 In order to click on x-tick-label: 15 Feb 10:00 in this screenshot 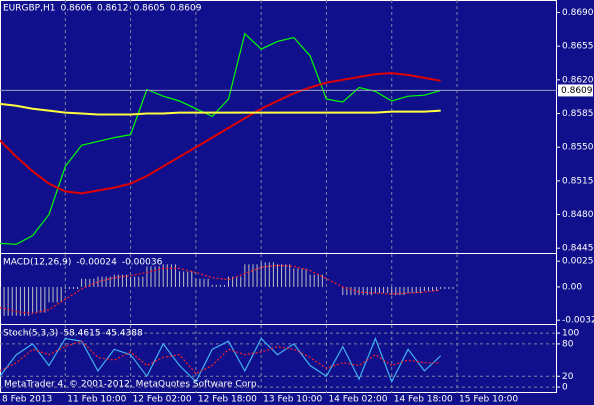, I will do `click(488, 400)`.